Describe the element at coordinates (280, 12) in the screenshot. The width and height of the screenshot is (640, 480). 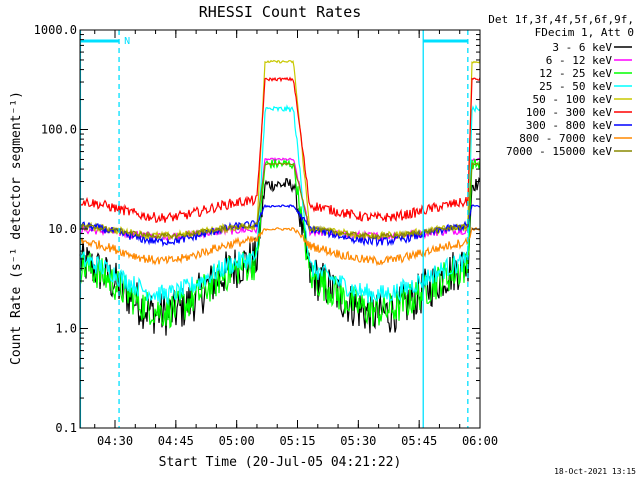
I see `chart-title: RHESSI Count Rates` at that location.